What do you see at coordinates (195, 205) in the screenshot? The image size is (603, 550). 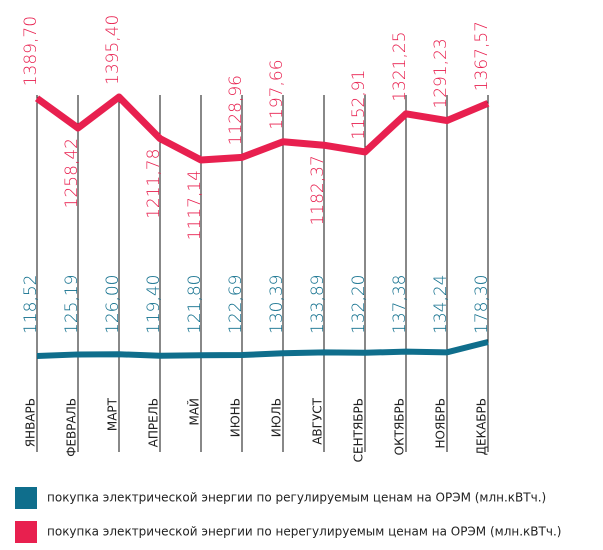 I see `value-label: 1117,14` at bounding box center [195, 205].